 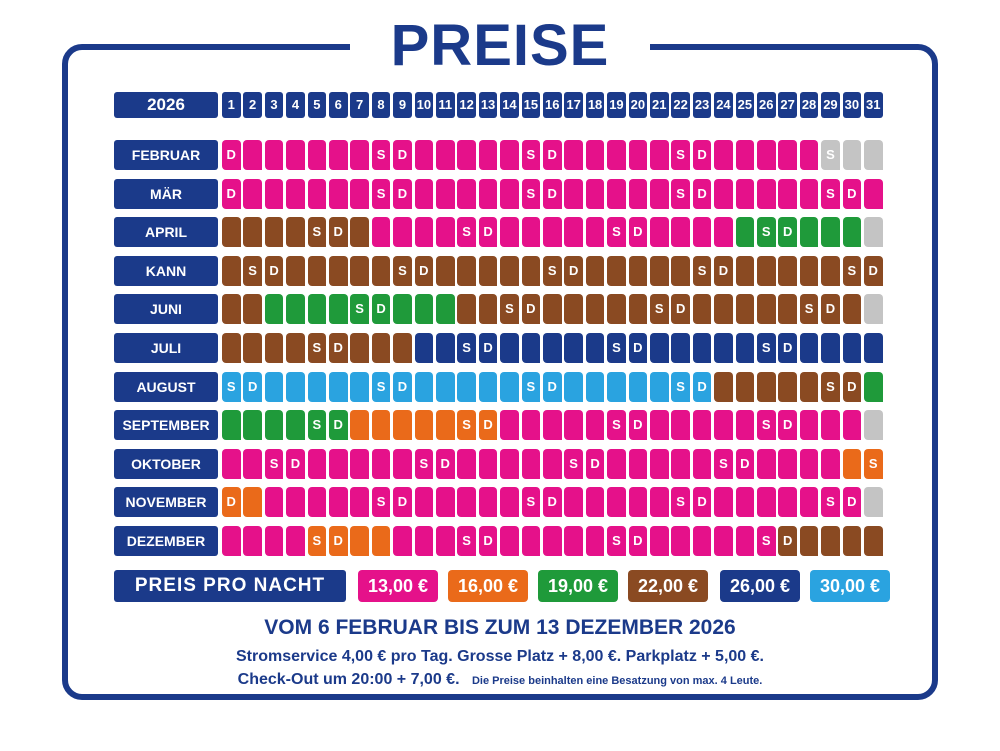 What do you see at coordinates (445, 105) in the screenshot?
I see `day-header-11: 11` at bounding box center [445, 105].